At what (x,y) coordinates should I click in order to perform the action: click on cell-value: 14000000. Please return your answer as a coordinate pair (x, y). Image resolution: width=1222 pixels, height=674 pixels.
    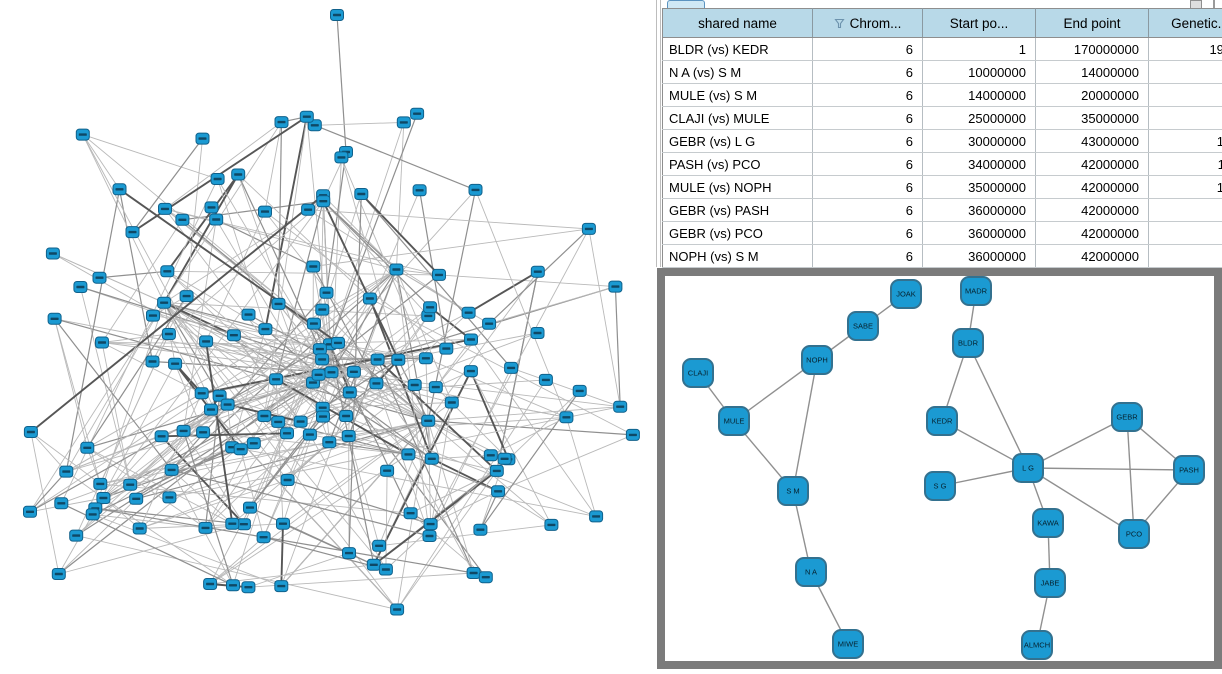
    Looking at the image, I should click on (1092, 72).